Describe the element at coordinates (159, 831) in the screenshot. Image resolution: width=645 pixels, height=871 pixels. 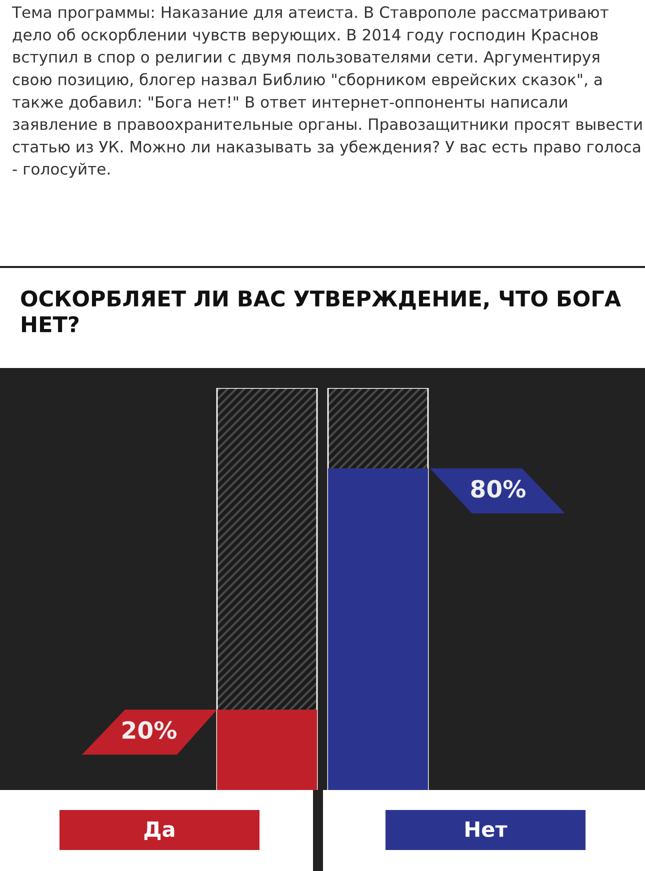
I see `x-tick-label: Да` at that location.